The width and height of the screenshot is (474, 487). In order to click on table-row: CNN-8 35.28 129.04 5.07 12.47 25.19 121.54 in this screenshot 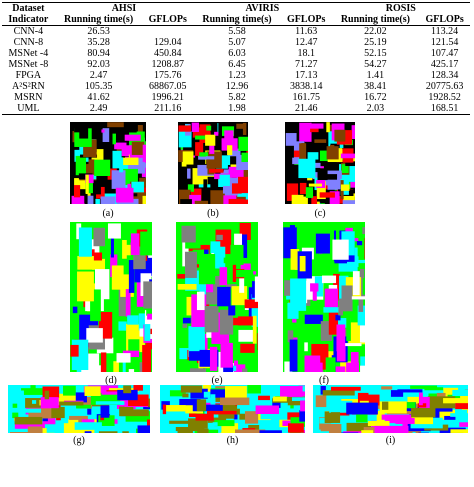, I will do `click(236, 42)`.